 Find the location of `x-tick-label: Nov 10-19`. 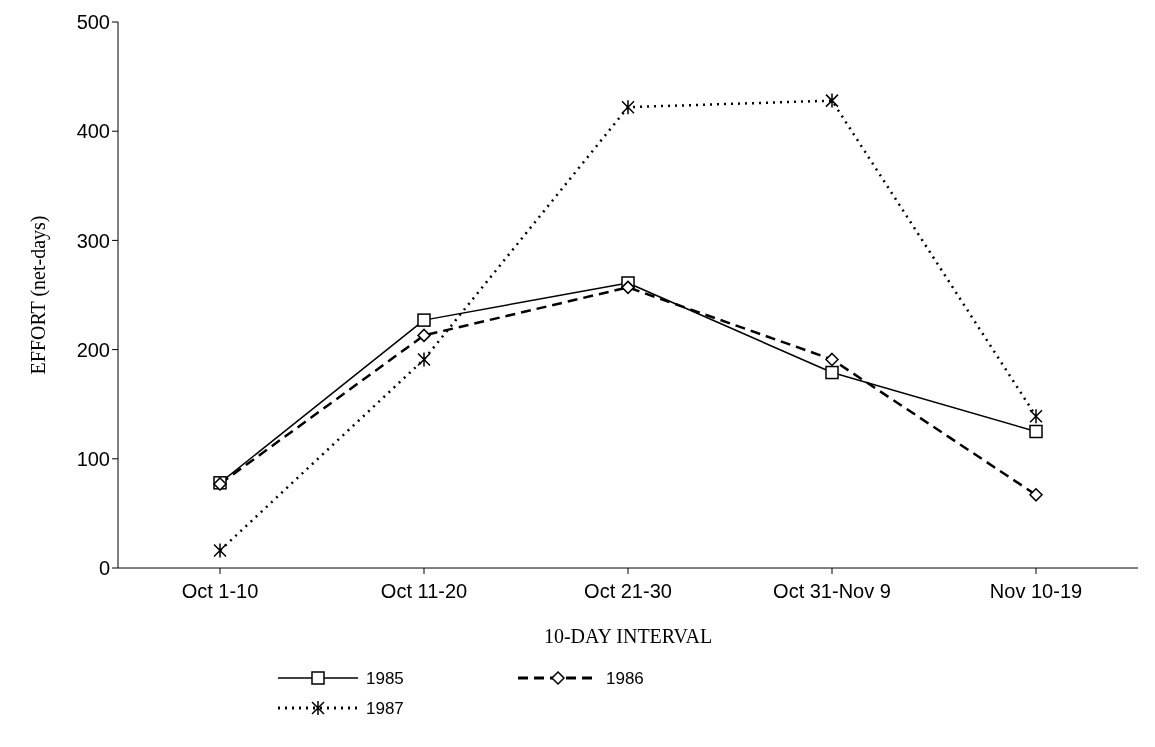

x-tick-label: Nov 10-19 is located at coordinates (1036, 591).